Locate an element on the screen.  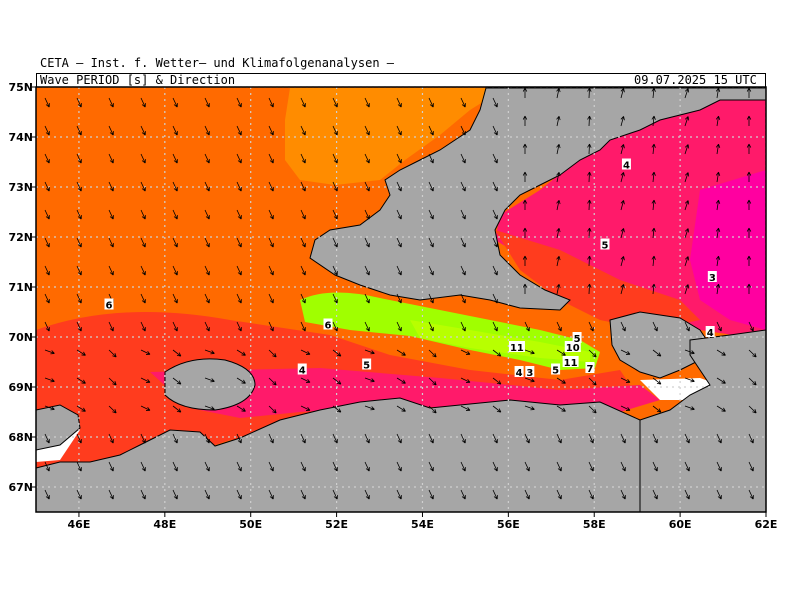
lon-tick-label: 50E is located at coordinates (250, 524).